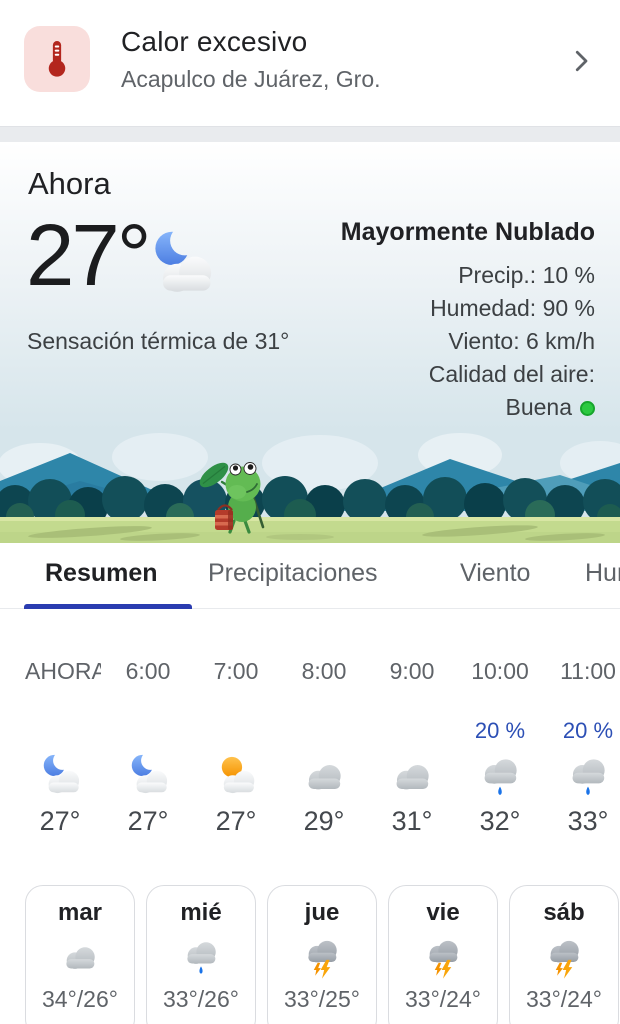  I want to click on heat-alert-banner: Calor excesivo Acapulco de Juárez, Gro., so click(310, 63).